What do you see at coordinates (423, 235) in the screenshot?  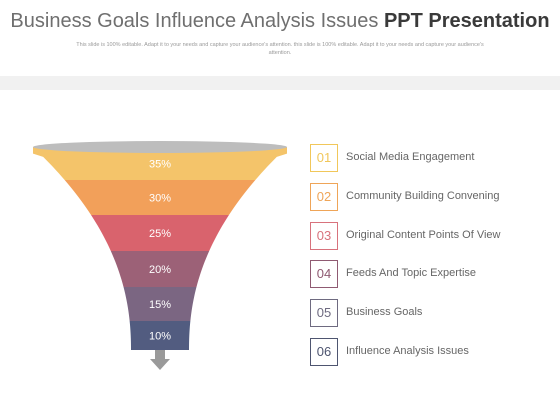 I see `item-label: Original Content Points Of View` at bounding box center [423, 235].